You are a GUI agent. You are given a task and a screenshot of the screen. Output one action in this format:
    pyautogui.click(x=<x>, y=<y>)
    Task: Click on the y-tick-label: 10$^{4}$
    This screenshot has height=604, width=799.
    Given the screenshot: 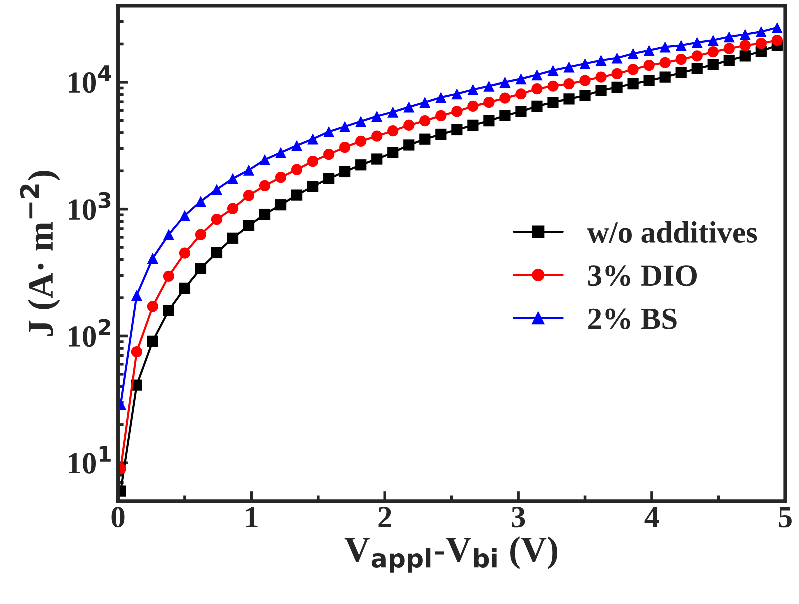 What is the action you would take?
    pyautogui.click(x=90, y=80)
    